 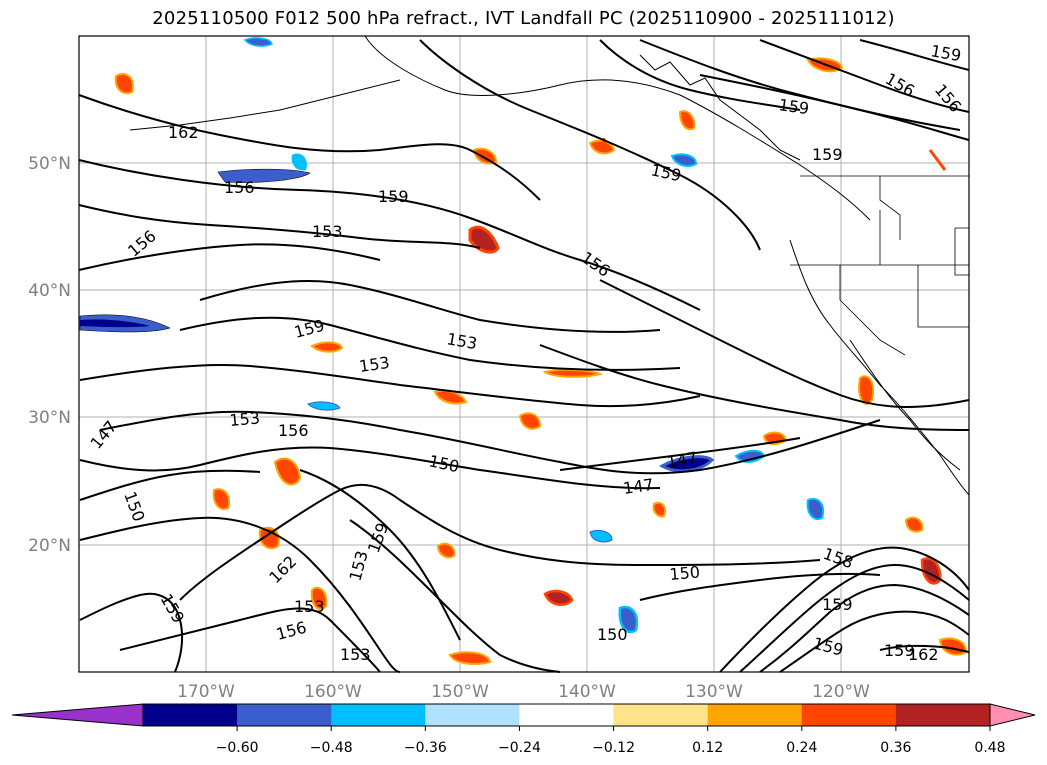 I want to click on colorbar-tick-label: −0.12, so click(x=613, y=748).